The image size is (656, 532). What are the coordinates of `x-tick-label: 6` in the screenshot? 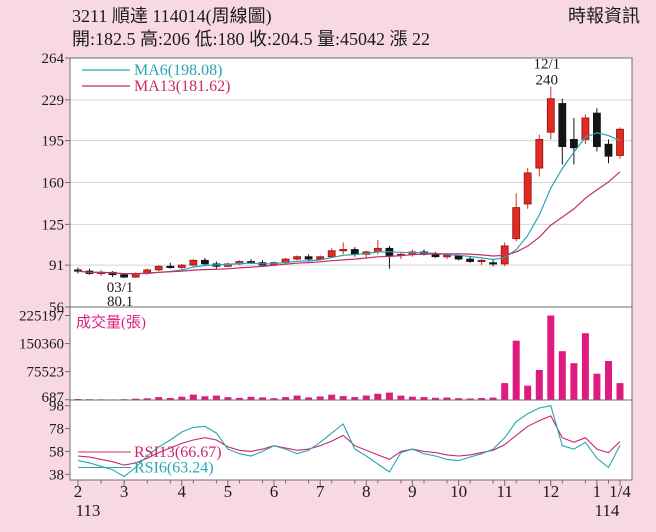 It's located at (274, 491).